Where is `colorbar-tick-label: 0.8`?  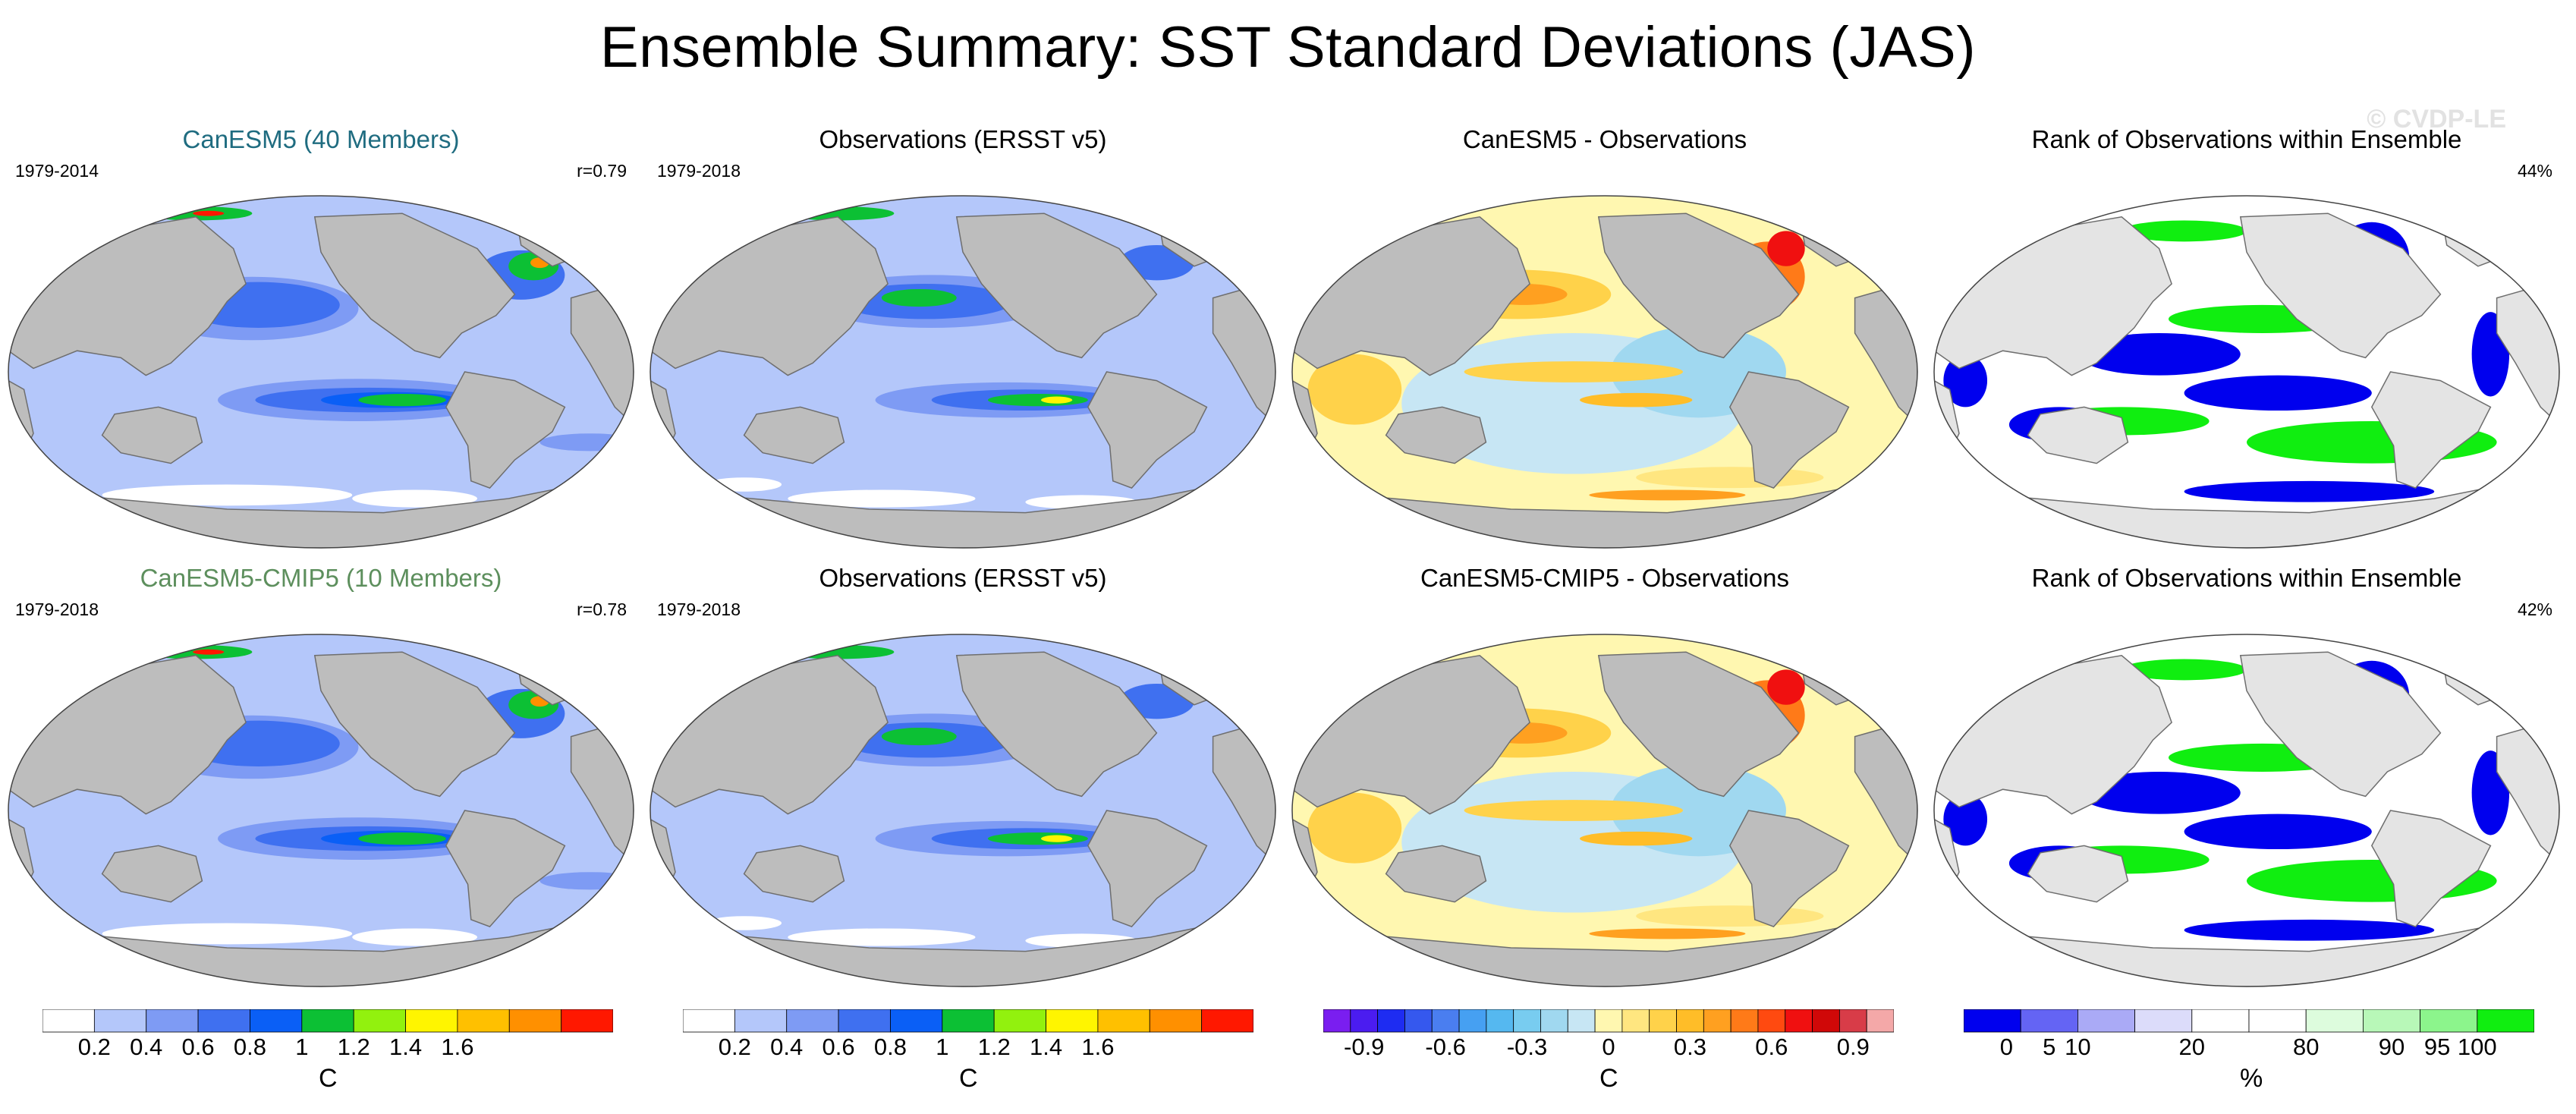 colorbar-tick-label: 0.8 is located at coordinates (890, 1045).